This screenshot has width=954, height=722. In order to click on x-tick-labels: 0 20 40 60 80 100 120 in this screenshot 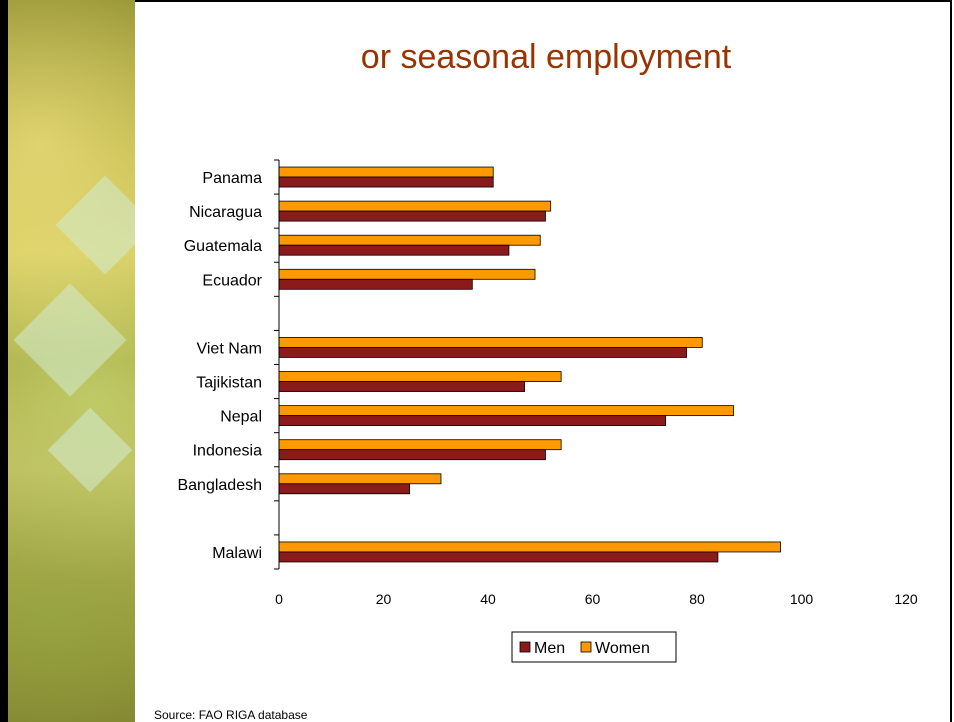, I will do `click(596, 599)`.